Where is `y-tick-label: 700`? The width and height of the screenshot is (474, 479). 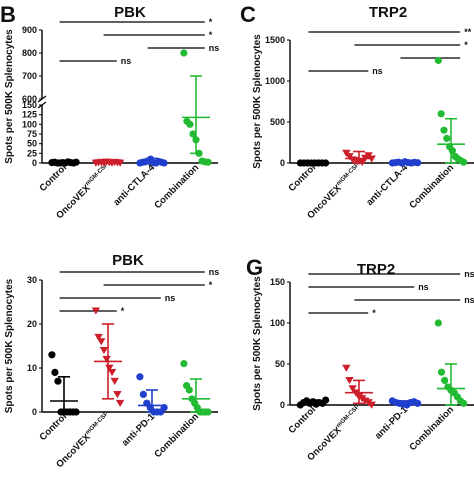
y-tick-label: 700 is located at coordinates (29, 76).